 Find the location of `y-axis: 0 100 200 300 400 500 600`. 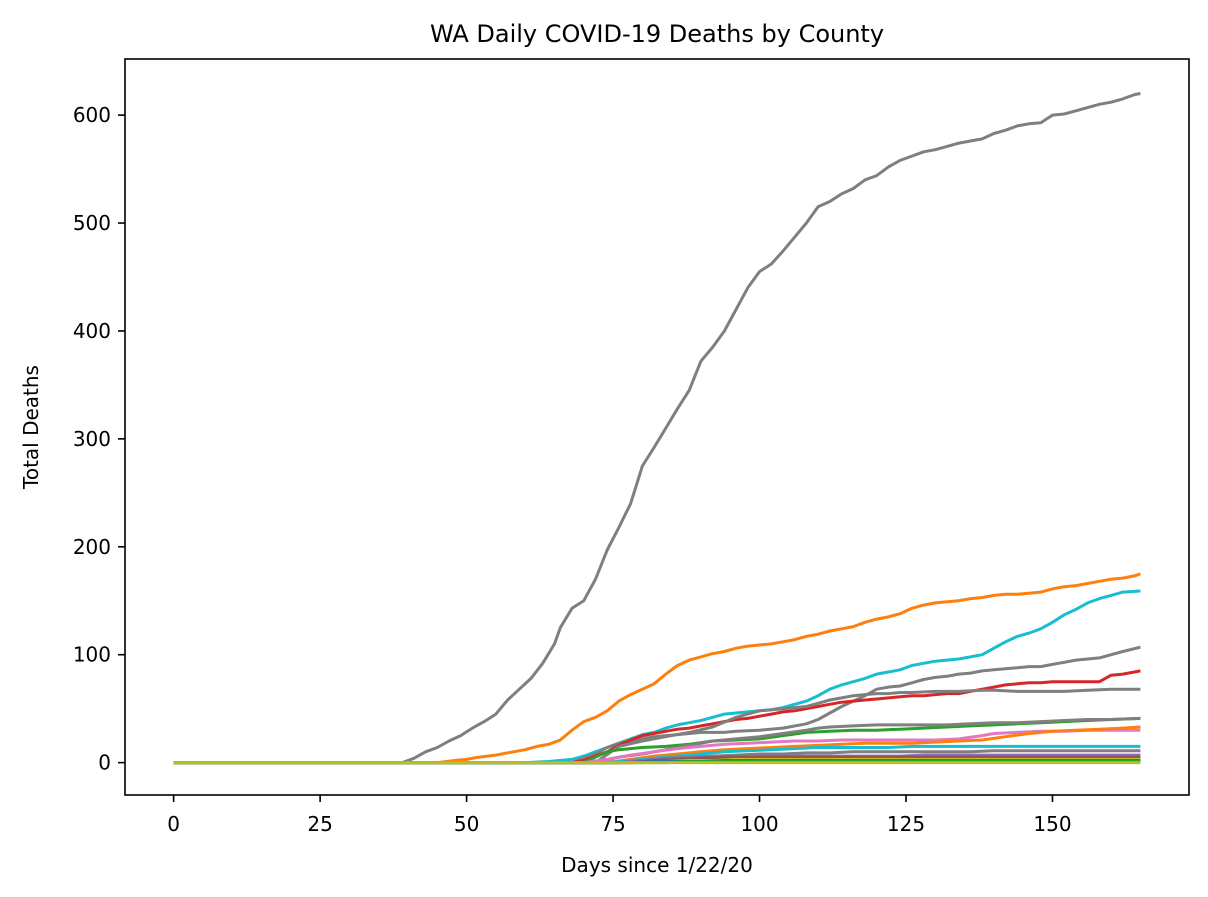

y-axis: 0 100 200 300 400 500 600 is located at coordinates (99, 439).